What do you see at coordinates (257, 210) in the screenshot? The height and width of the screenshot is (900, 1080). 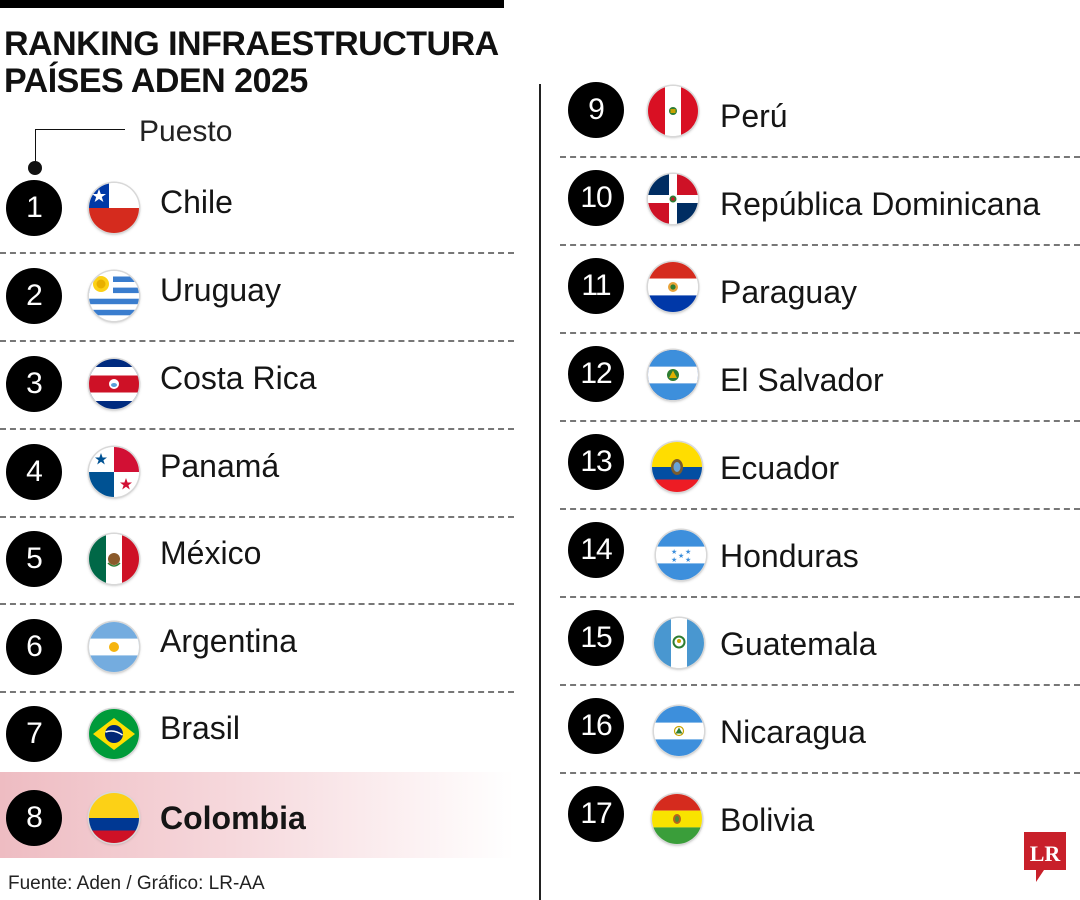 I see `ranking-row: 1 Chile` at bounding box center [257, 210].